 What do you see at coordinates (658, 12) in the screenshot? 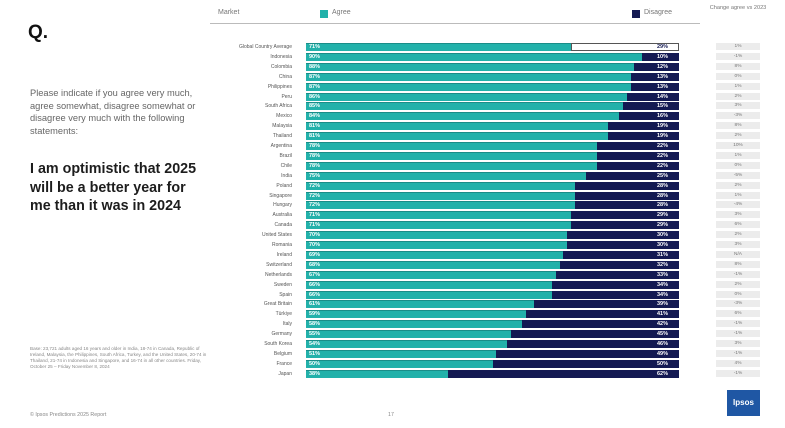
I see `header-disagree: Disagree` at bounding box center [658, 12].